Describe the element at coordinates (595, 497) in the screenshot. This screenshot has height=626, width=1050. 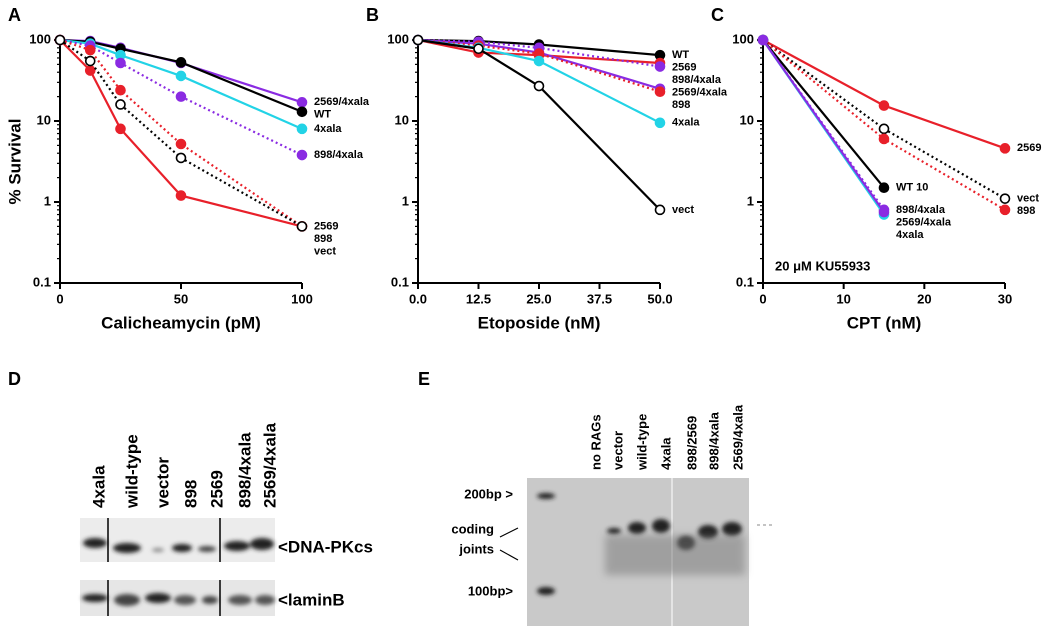
I see `gel: E` at that location.